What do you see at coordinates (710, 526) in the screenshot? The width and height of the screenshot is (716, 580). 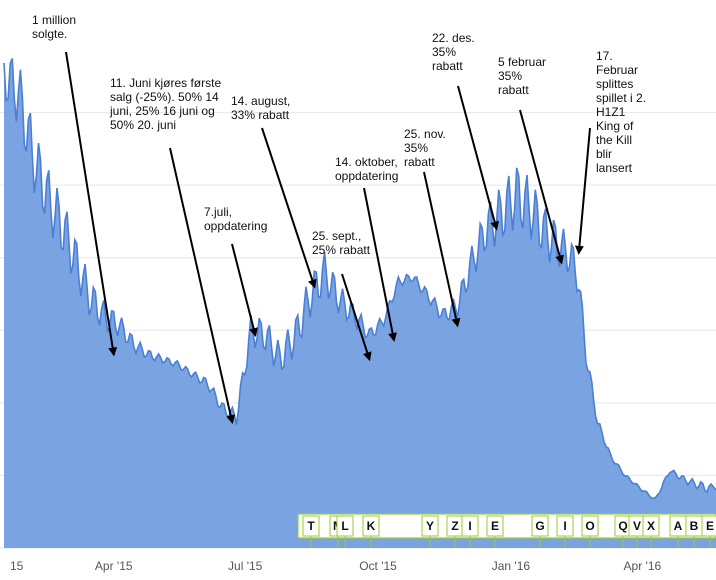 I see `event-marker-16: E` at bounding box center [710, 526].